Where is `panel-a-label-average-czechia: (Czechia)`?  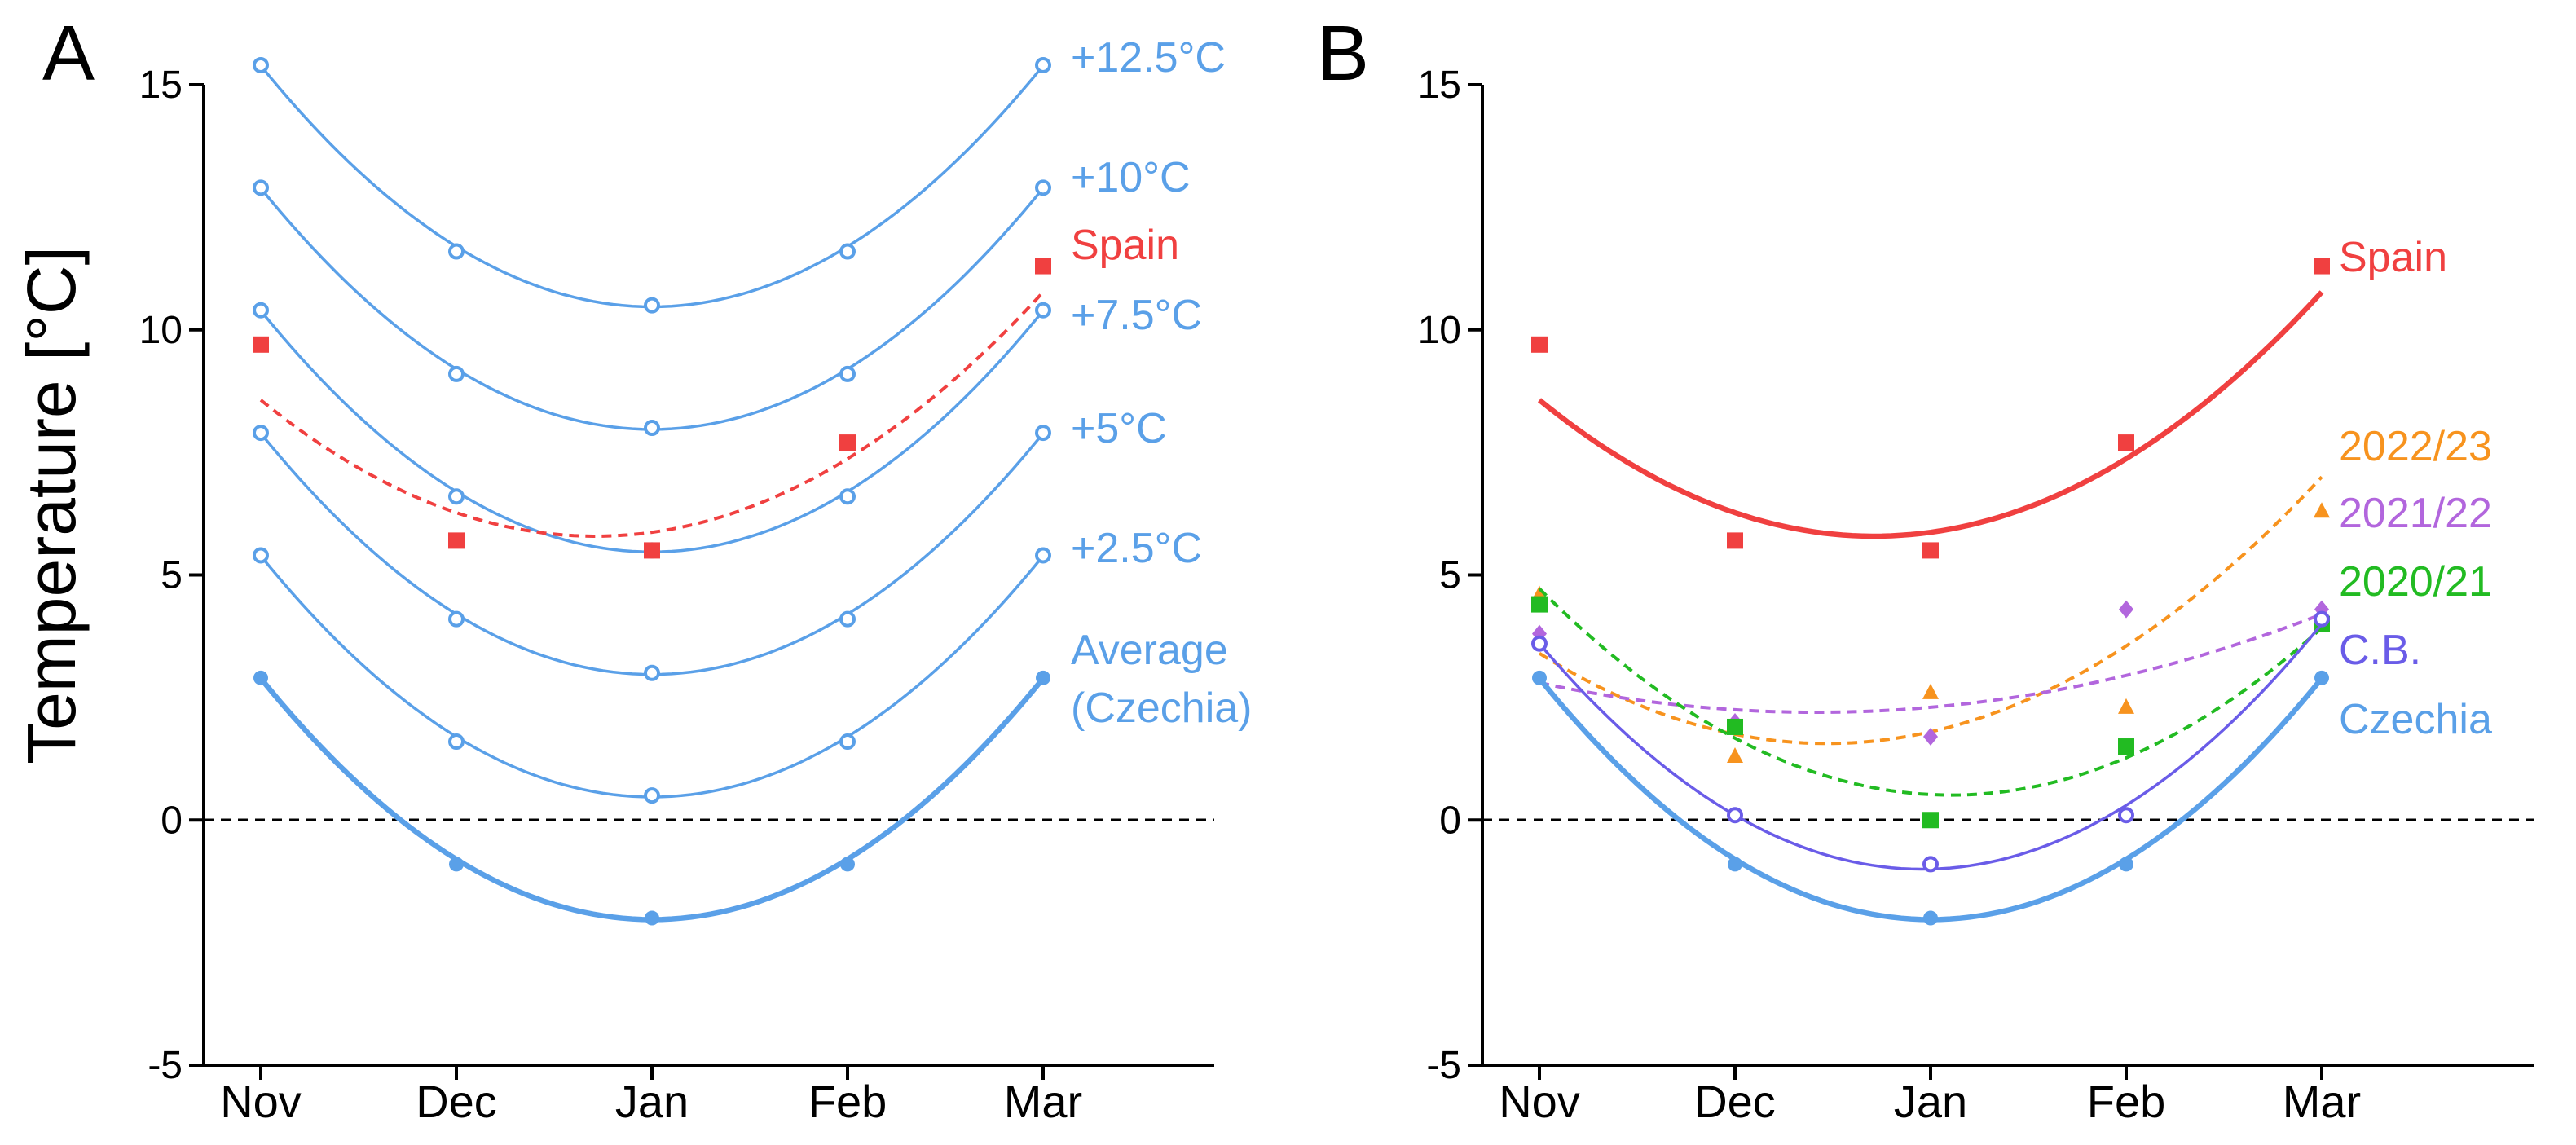
panel-a-label-average-czechia: (Czechia) is located at coordinates (1162, 708).